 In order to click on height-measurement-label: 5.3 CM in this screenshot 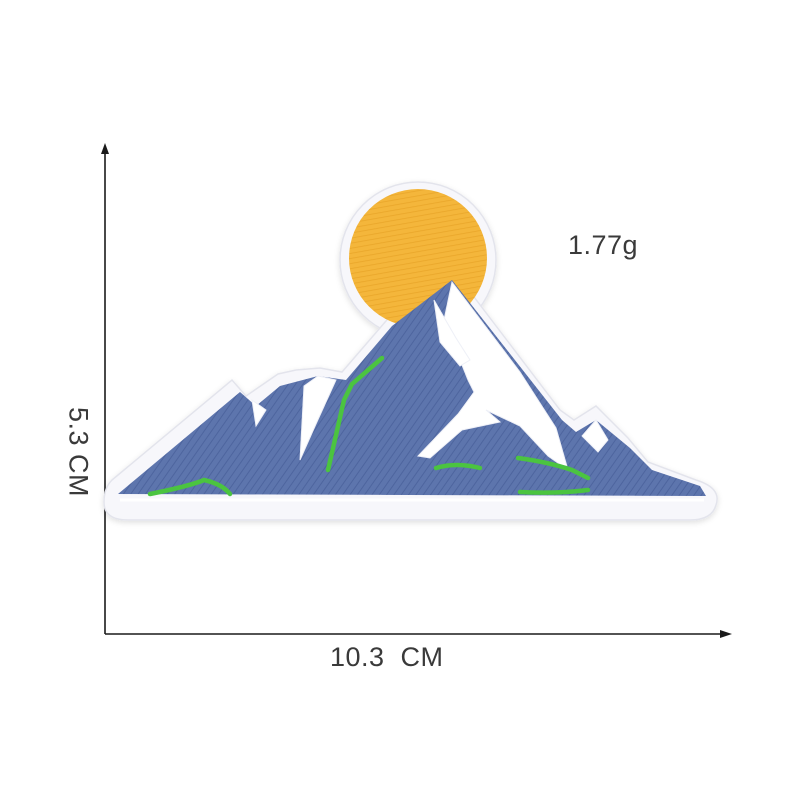, I will do `click(78, 452)`.